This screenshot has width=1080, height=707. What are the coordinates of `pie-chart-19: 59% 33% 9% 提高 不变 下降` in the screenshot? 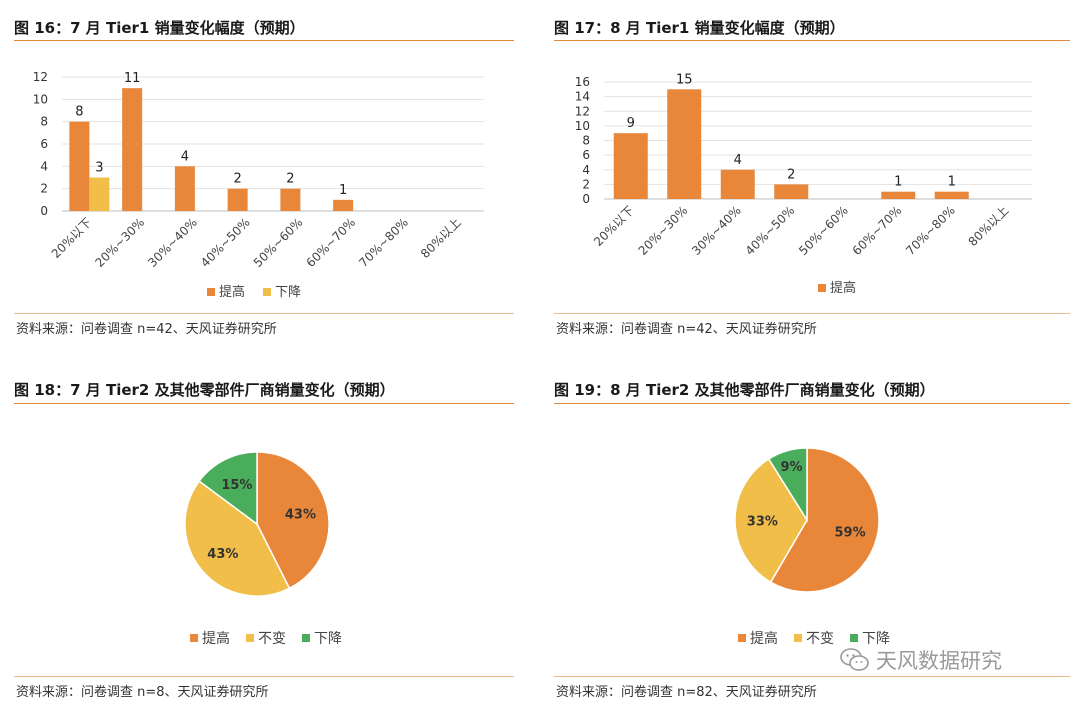 It's located at (812, 547).